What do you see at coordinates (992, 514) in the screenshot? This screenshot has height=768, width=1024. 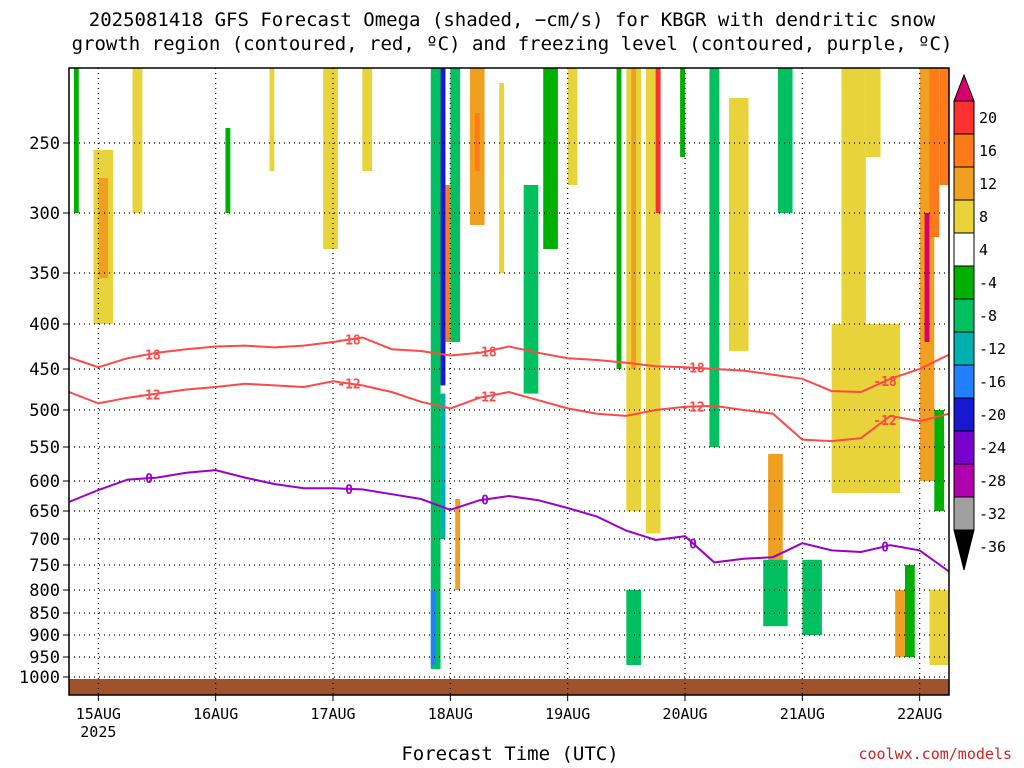 I see `colorbar-label: -32` at bounding box center [992, 514].